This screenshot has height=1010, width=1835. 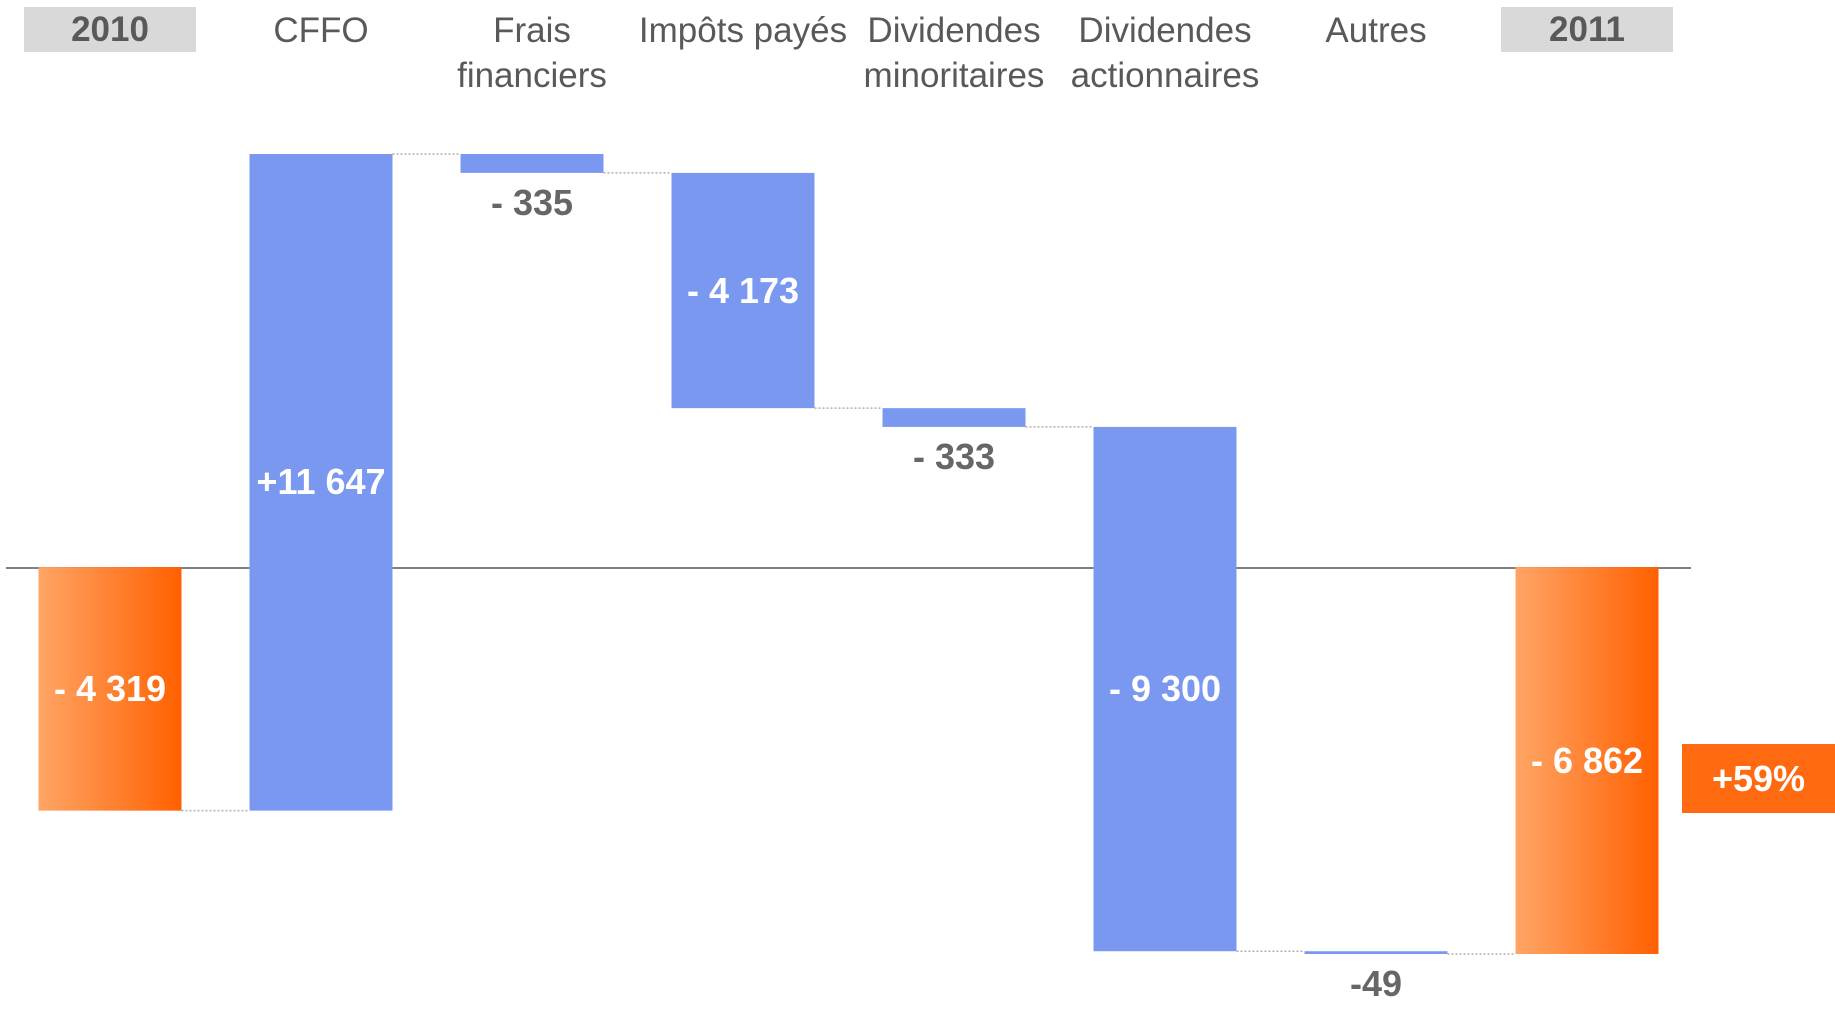 What do you see at coordinates (954, 53) in the screenshot?
I see `x-tick-label: Dividendes minoritaires` at bounding box center [954, 53].